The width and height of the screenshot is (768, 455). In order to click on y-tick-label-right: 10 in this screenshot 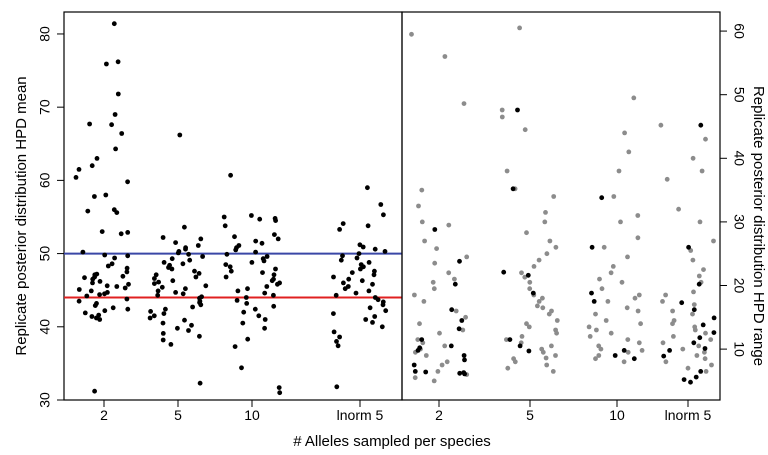, I will do `click(739, 349)`.